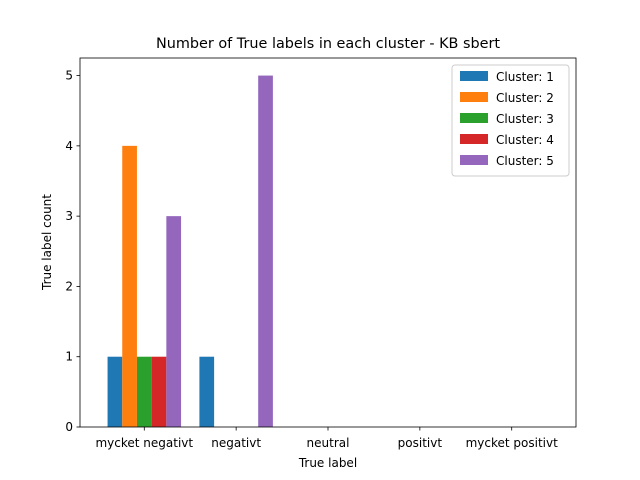  I want to click on bar-series2-cat1, so click(129, 286).